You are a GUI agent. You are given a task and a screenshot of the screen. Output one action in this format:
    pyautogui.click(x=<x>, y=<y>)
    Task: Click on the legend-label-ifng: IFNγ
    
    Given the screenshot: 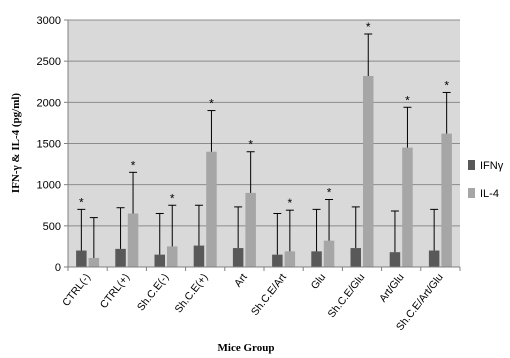 What is the action you would take?
    pyautogui.click(x=492, y=166)
    